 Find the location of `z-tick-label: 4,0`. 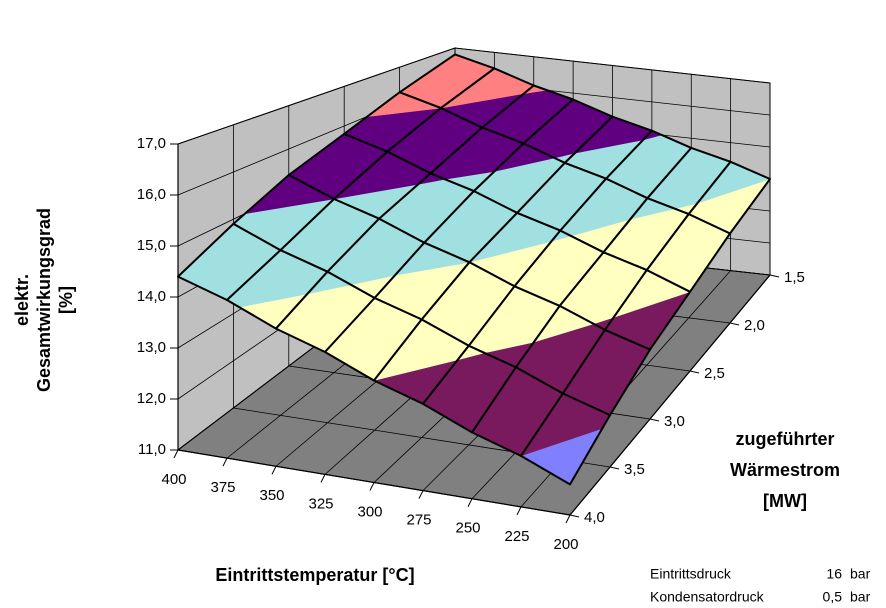

z-tick-label: 4,0 is located at coordinates (594, 517).